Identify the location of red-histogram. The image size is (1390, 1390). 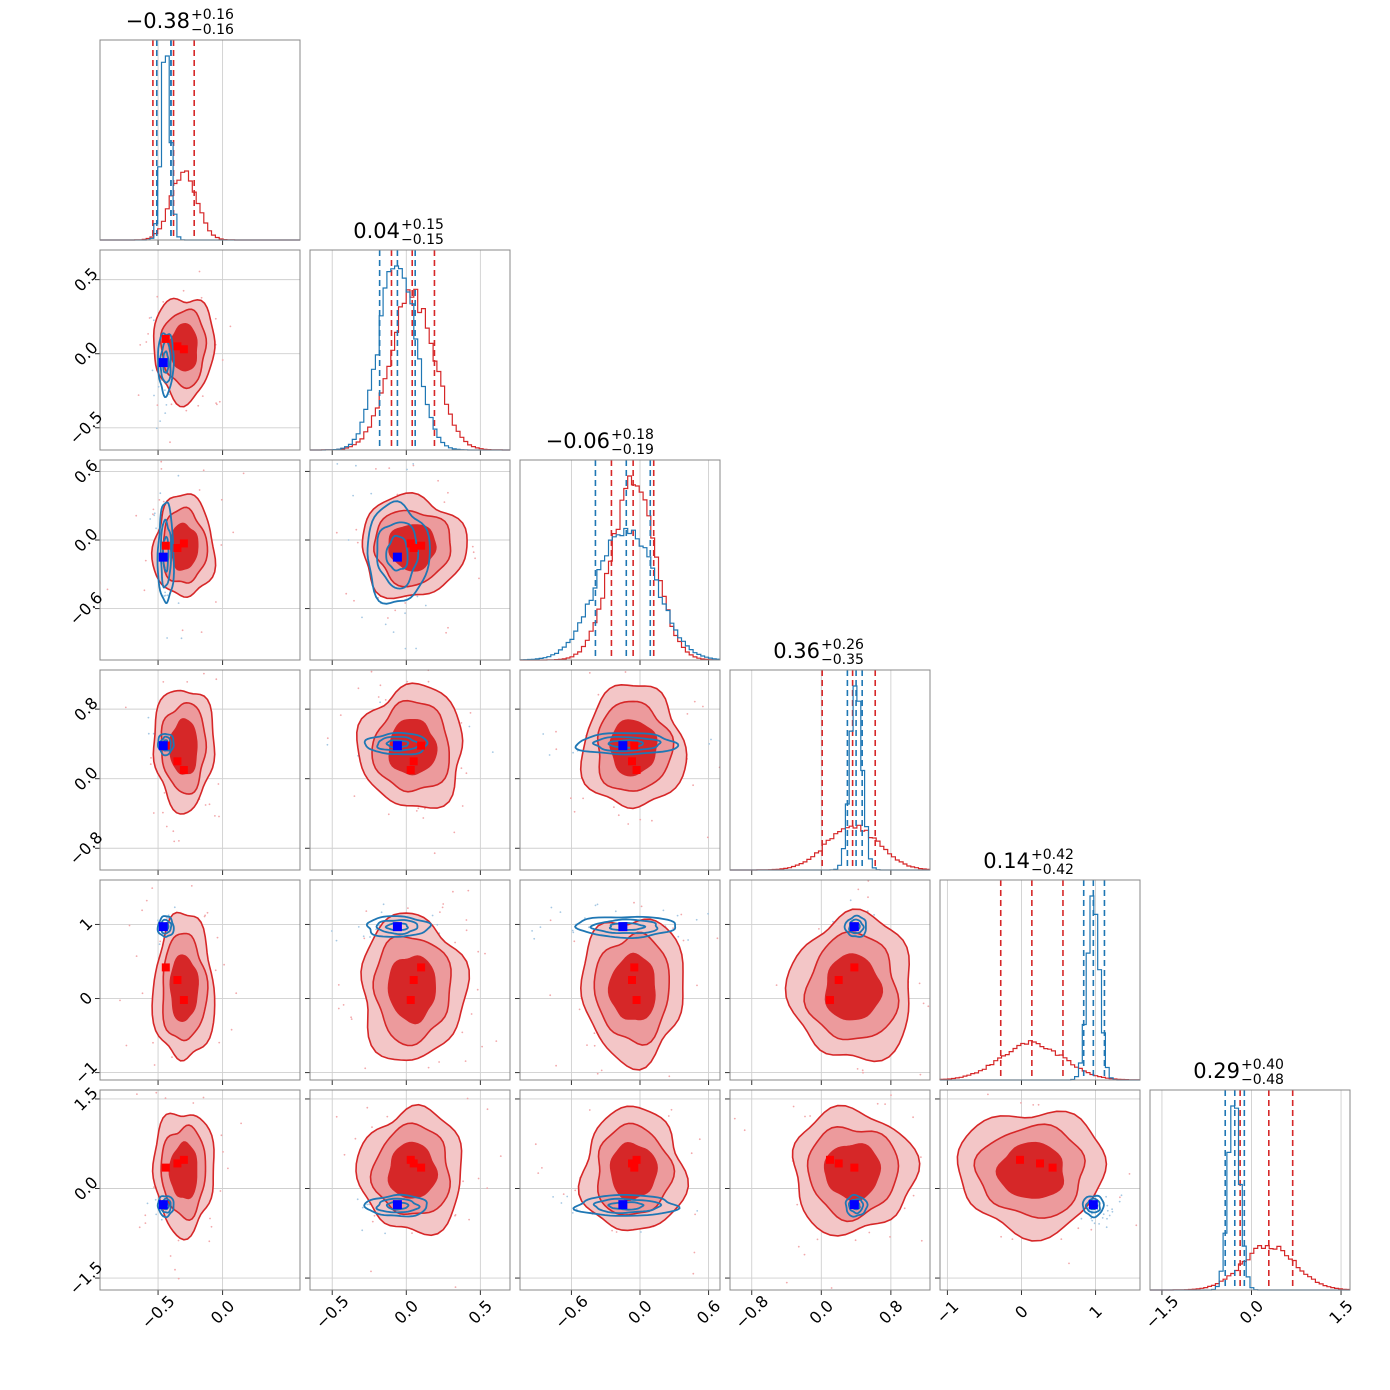
(1039, 1060).